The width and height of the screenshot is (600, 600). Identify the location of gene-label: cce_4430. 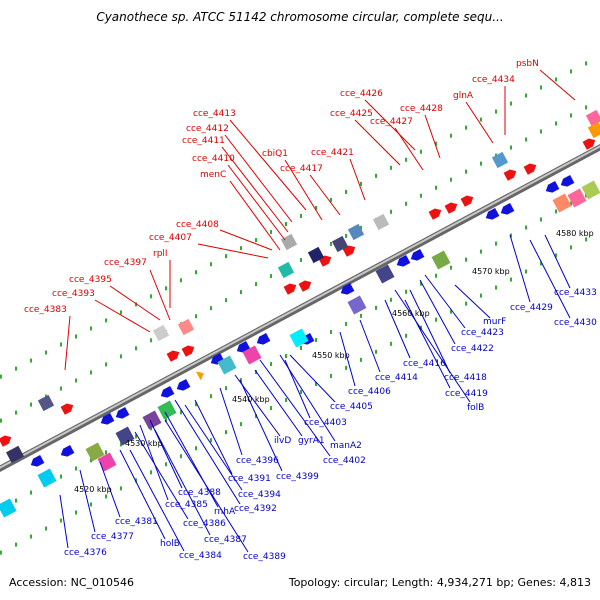
(575, 323).